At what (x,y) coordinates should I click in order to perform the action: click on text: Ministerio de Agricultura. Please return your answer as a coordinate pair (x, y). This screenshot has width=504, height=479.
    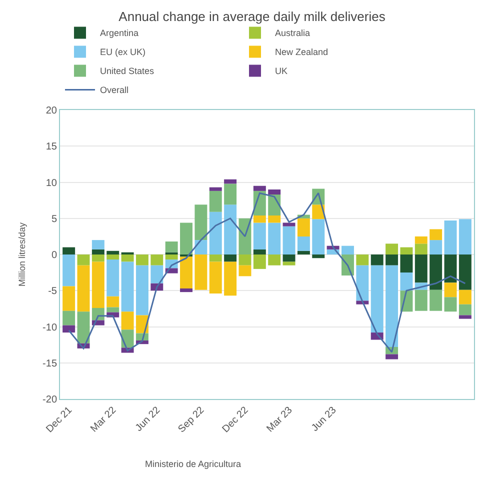
    Looking at the image, I should click on (193, 464).